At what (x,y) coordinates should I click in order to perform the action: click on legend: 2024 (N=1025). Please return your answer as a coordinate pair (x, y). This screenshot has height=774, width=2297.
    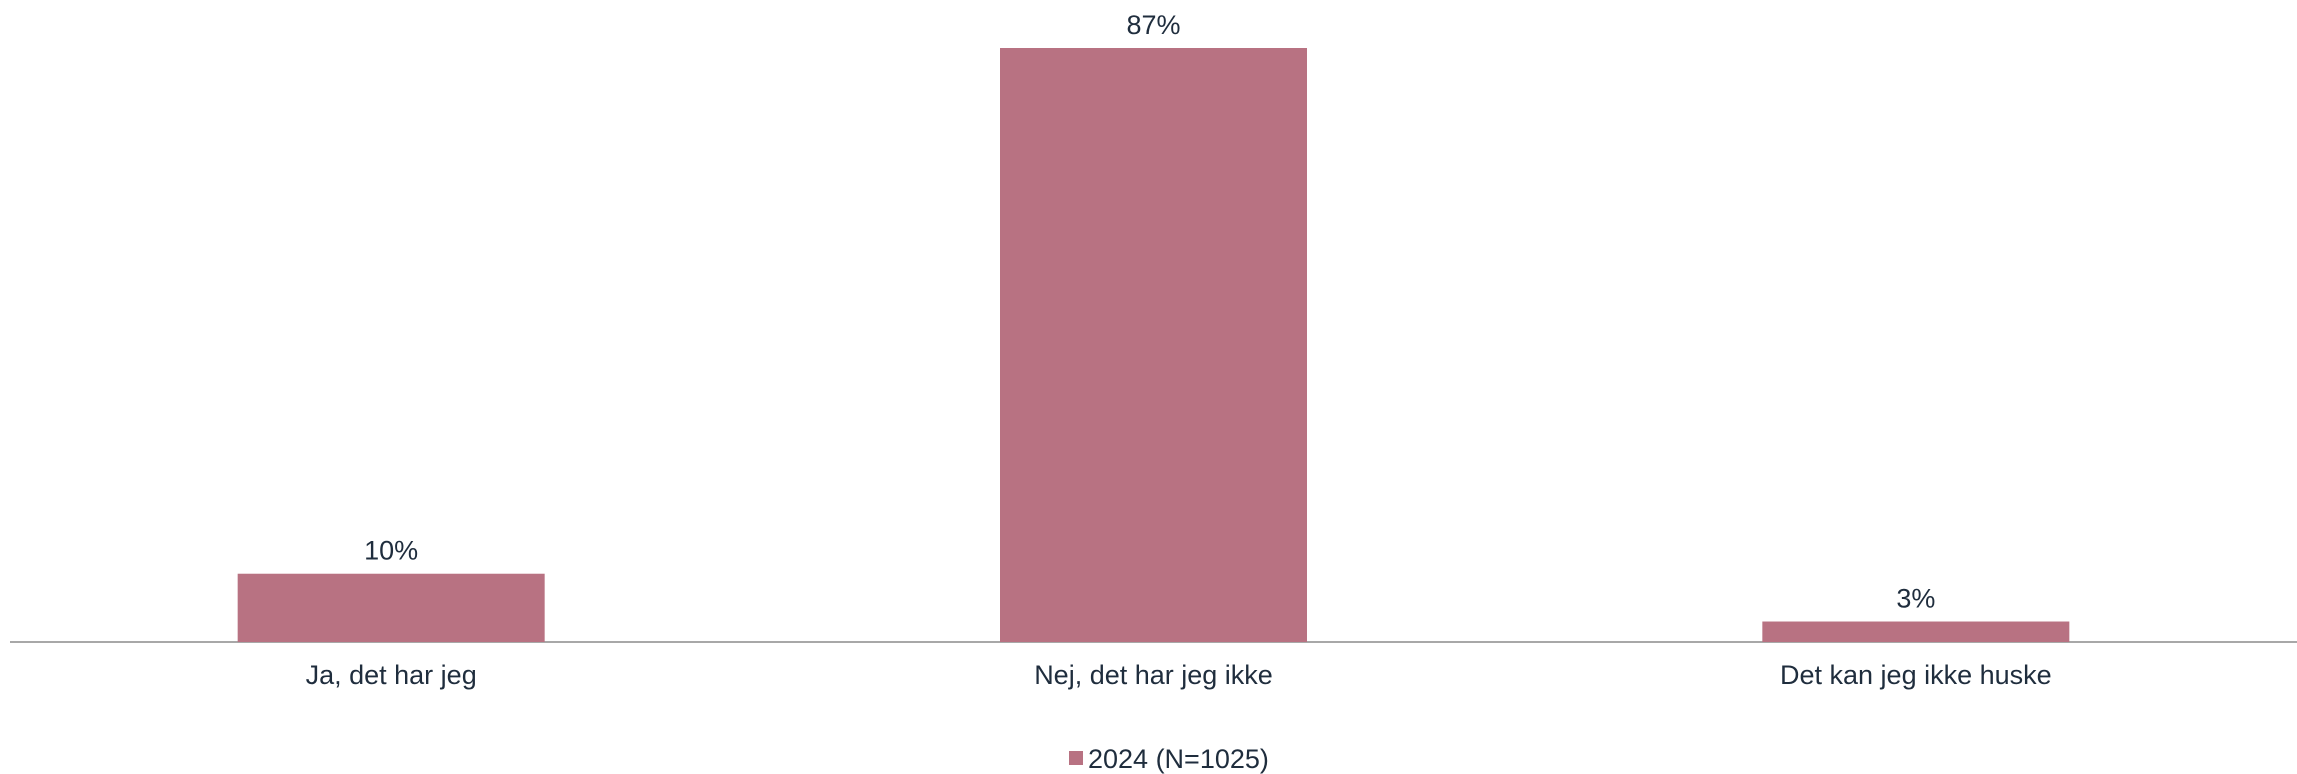
    Looking at the image, I should click on (1169, 759).